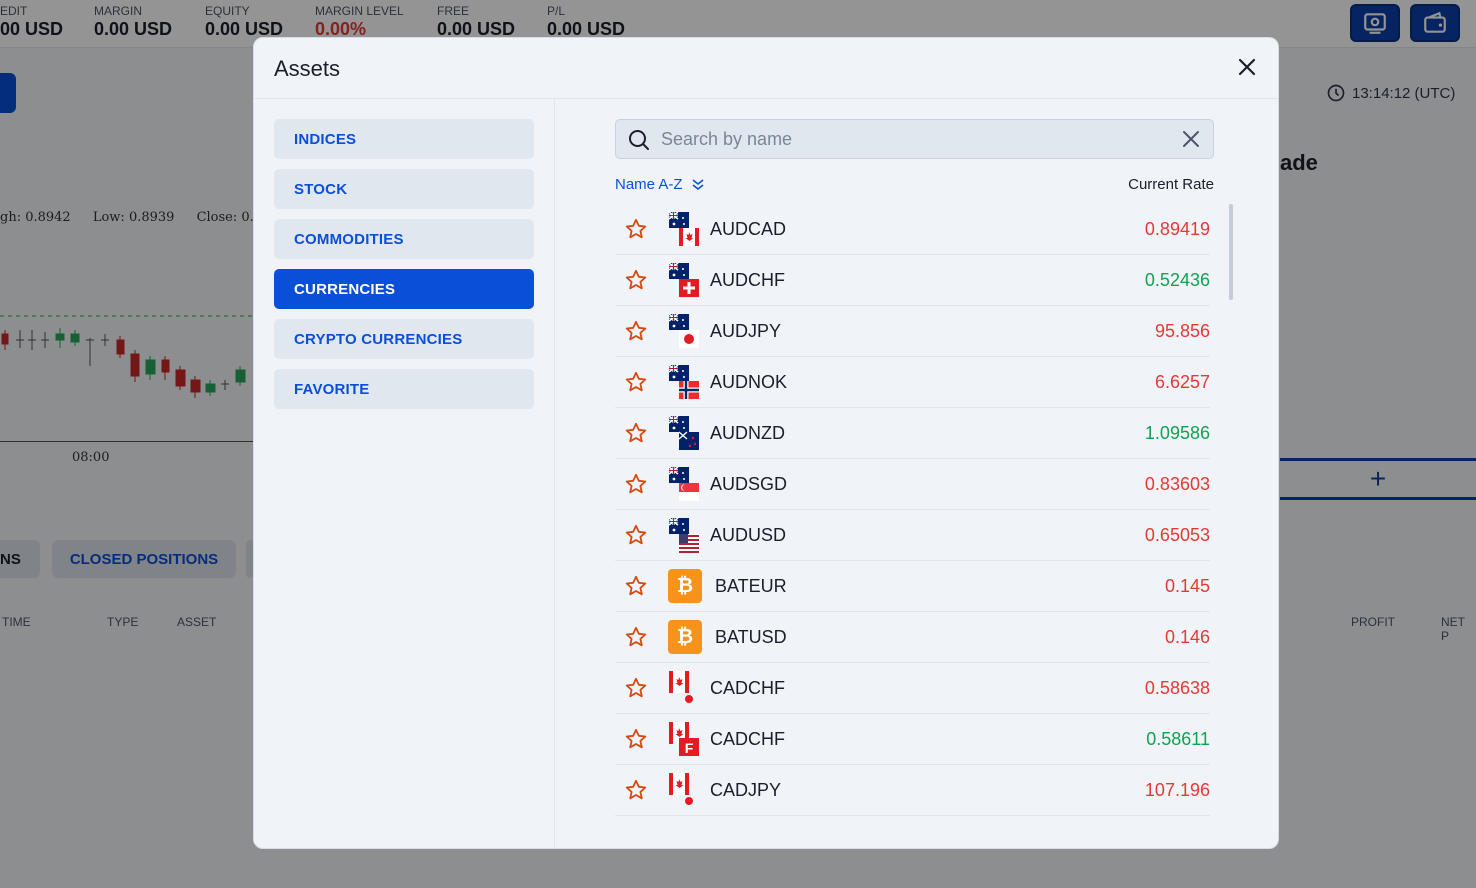 The width and height of the screenshot is (1476, 888). I want to click on asset-row: AUDJPY 95.856, so click(912, 331).